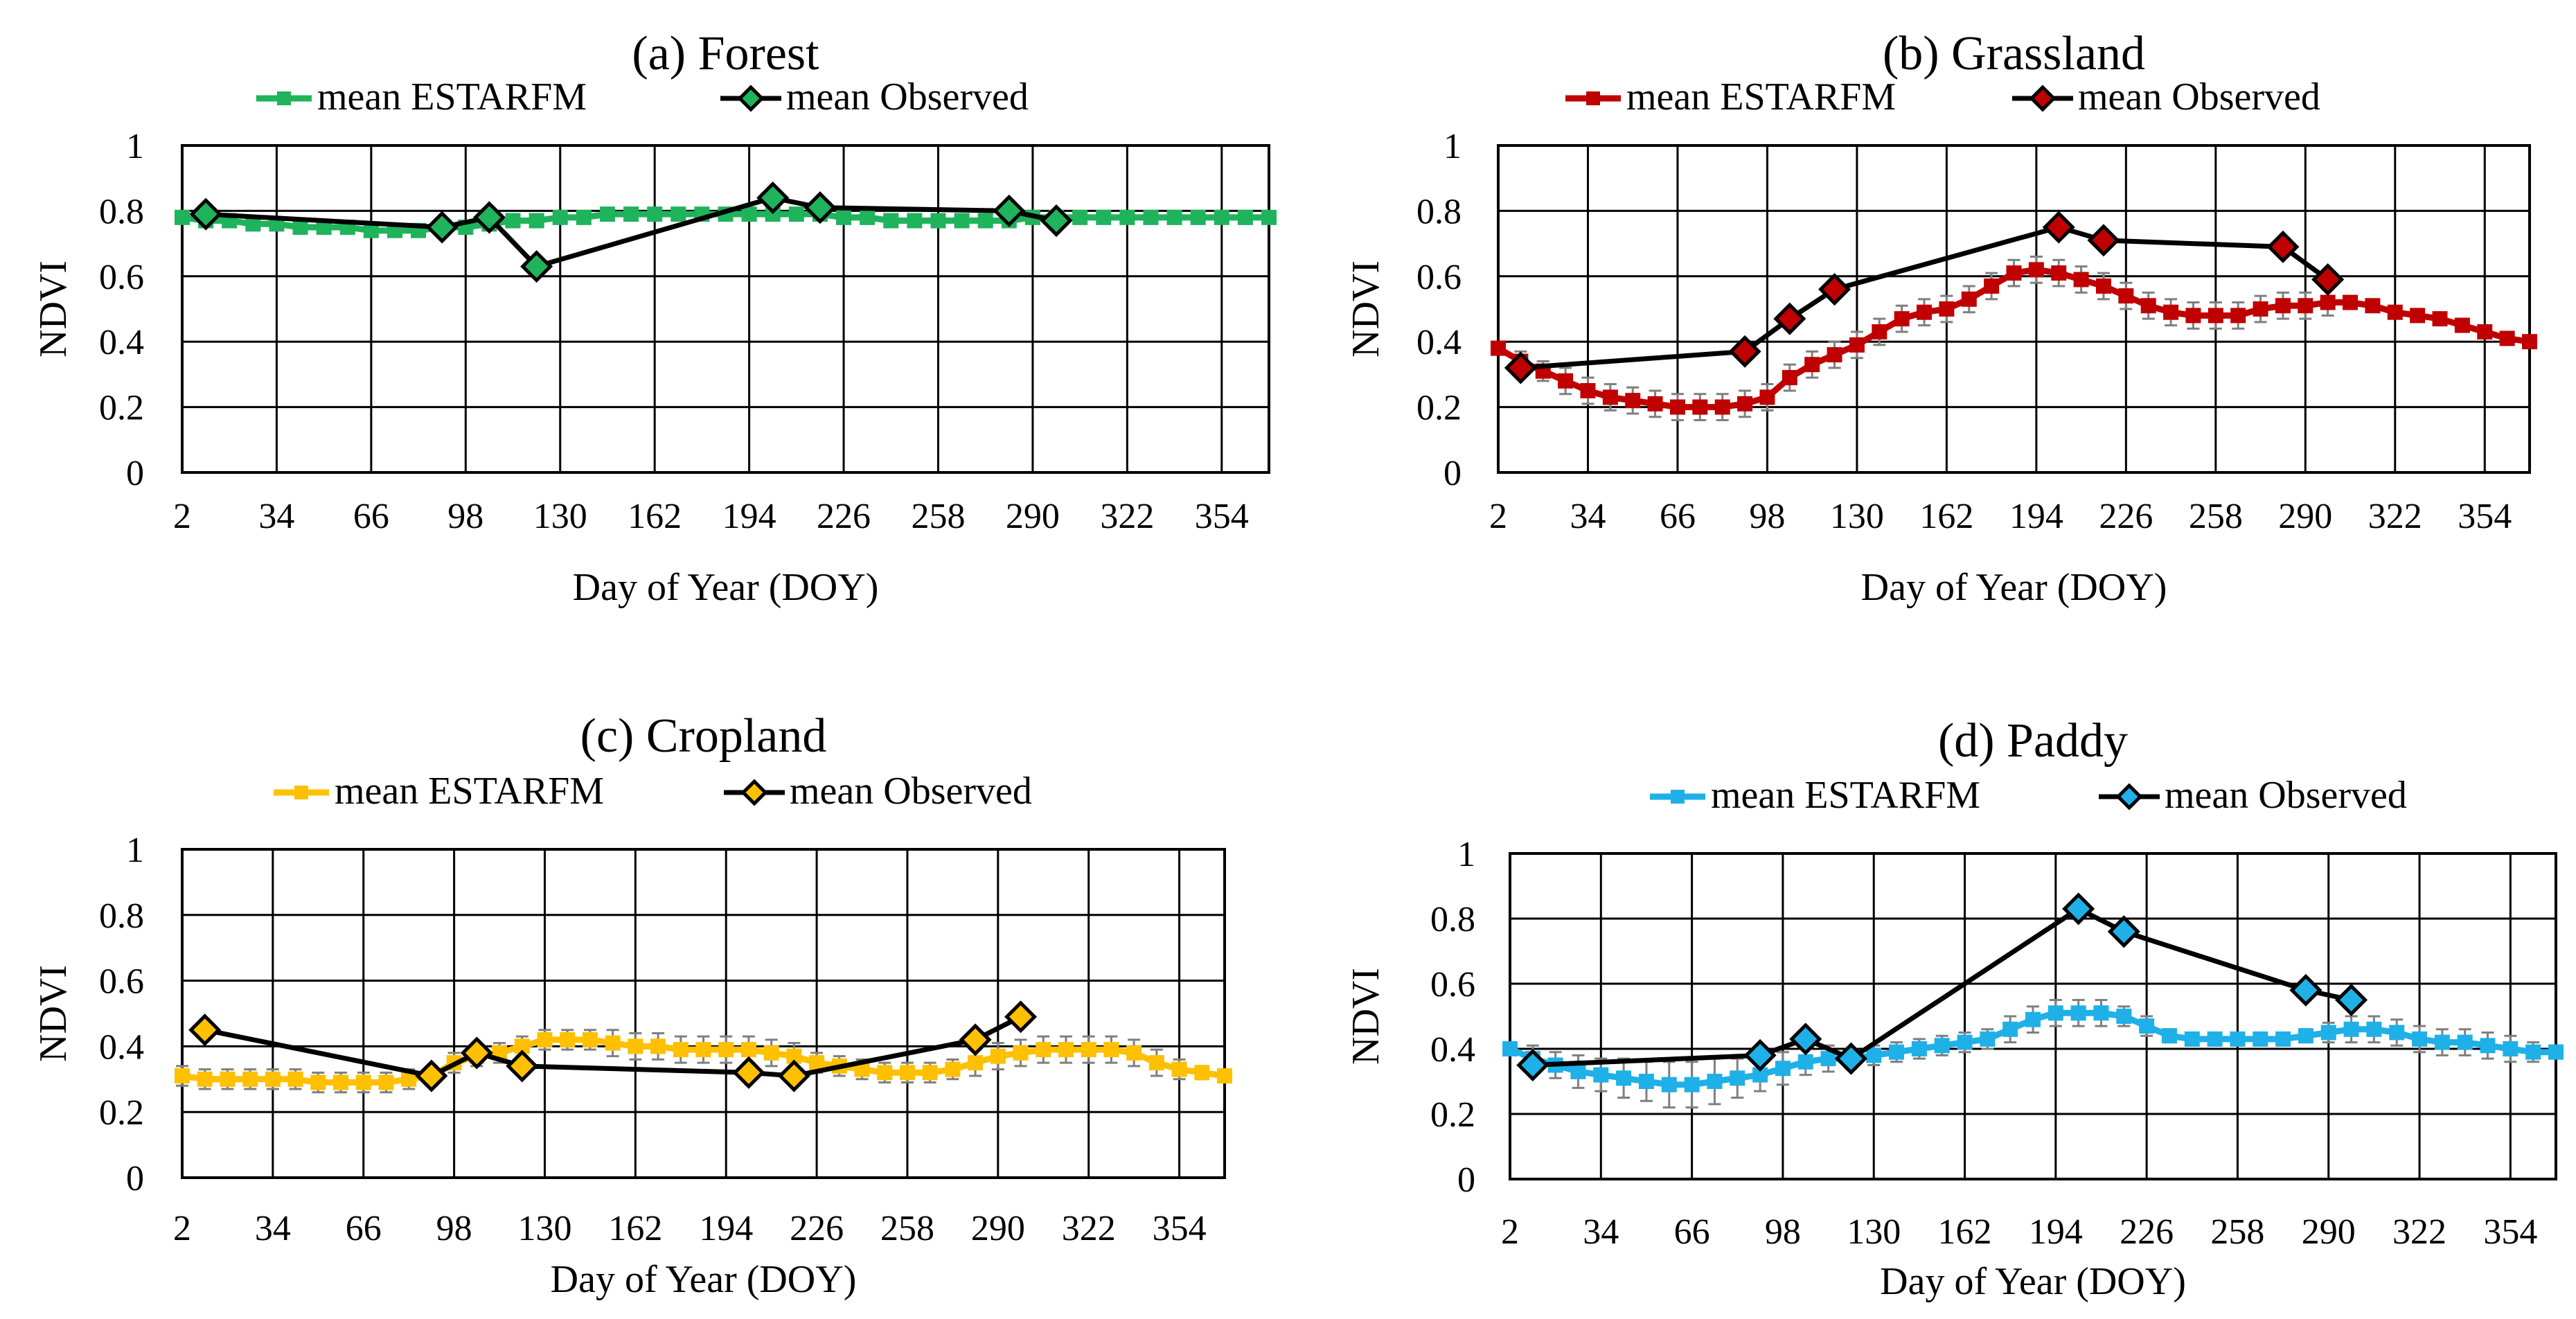 This screenshot has height=1319, width=2576. Describe the element at coordinates (703, 1061) in the screenshot. I see `series-estarfm` at that location.